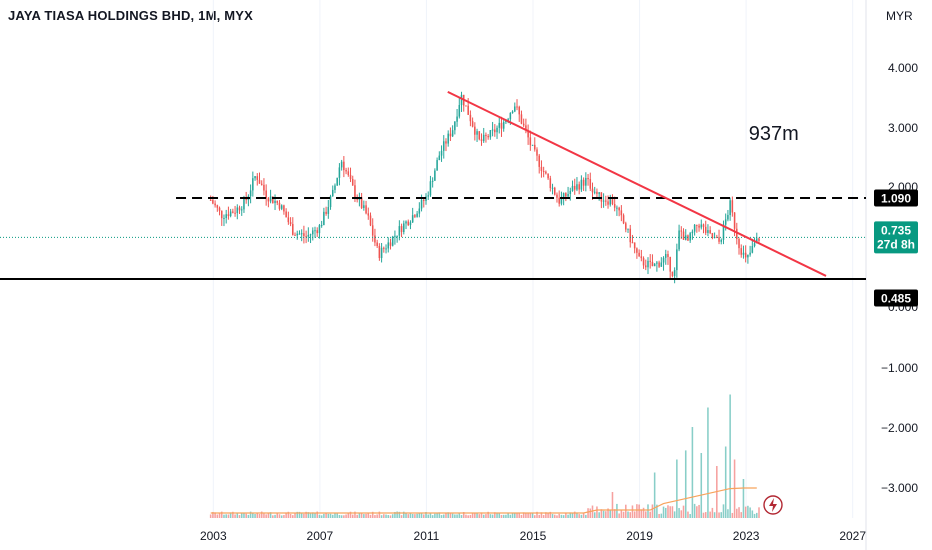  Describe the element at coordinates (896, 244) in the screenshot. I see `price-badge-text: 27d 8h` at that location.